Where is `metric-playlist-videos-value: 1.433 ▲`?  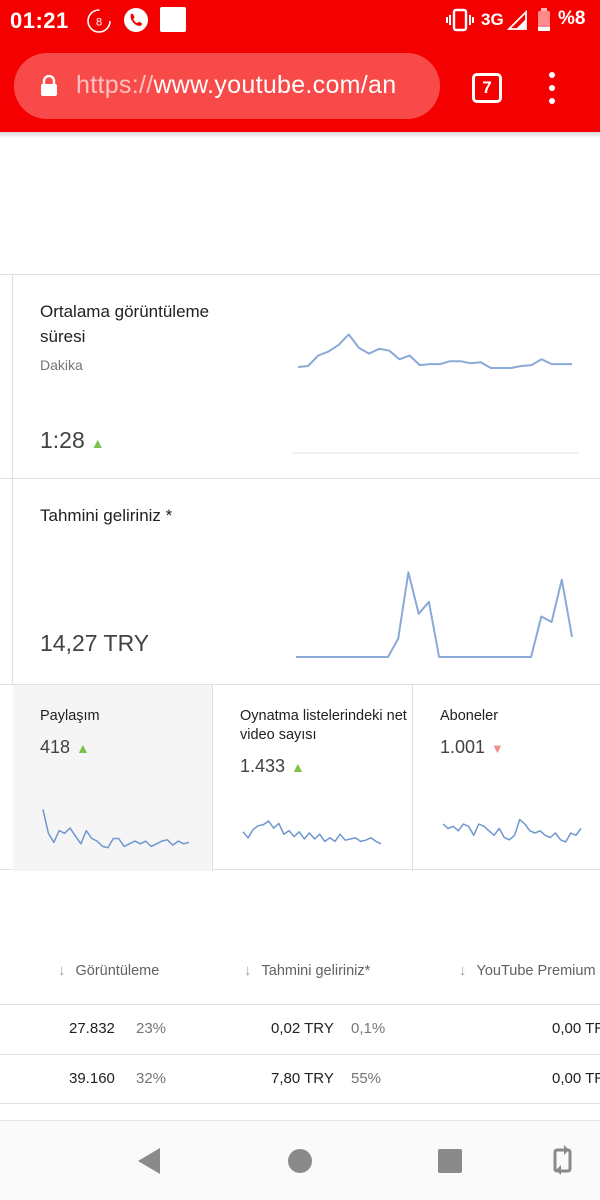
metric-playlist-videos-value: 1.433 ▲ is located at coordinates (272, 766).